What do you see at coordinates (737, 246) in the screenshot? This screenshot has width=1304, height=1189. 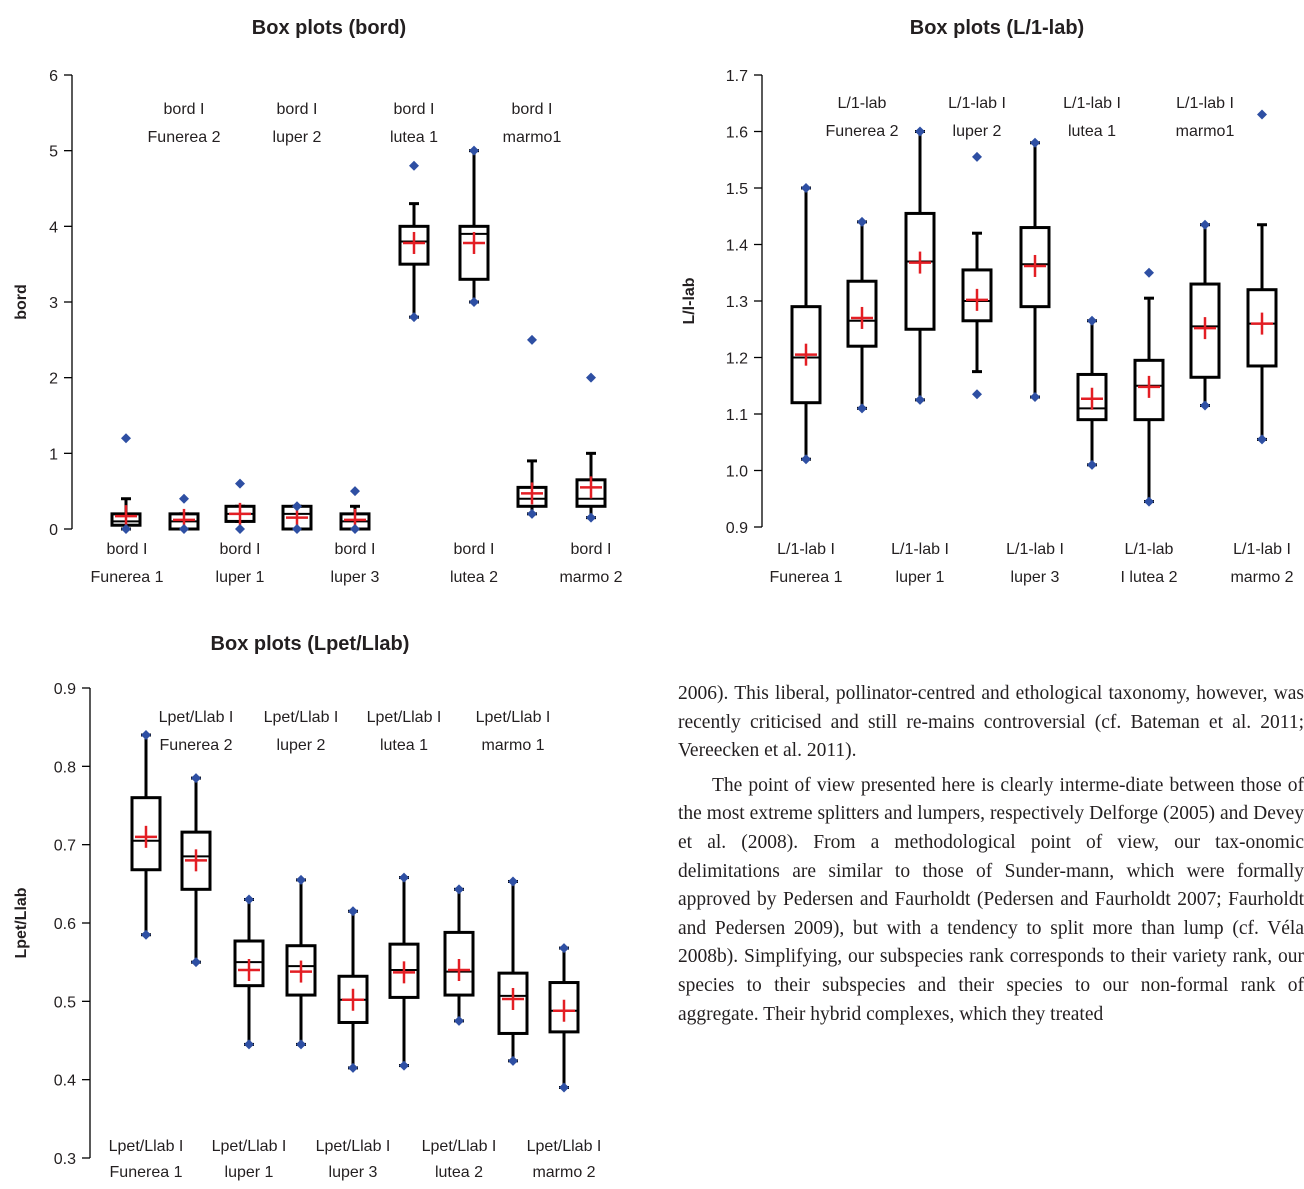 I see `y-tick-label: 1.4` at bounding box center [737, 246].